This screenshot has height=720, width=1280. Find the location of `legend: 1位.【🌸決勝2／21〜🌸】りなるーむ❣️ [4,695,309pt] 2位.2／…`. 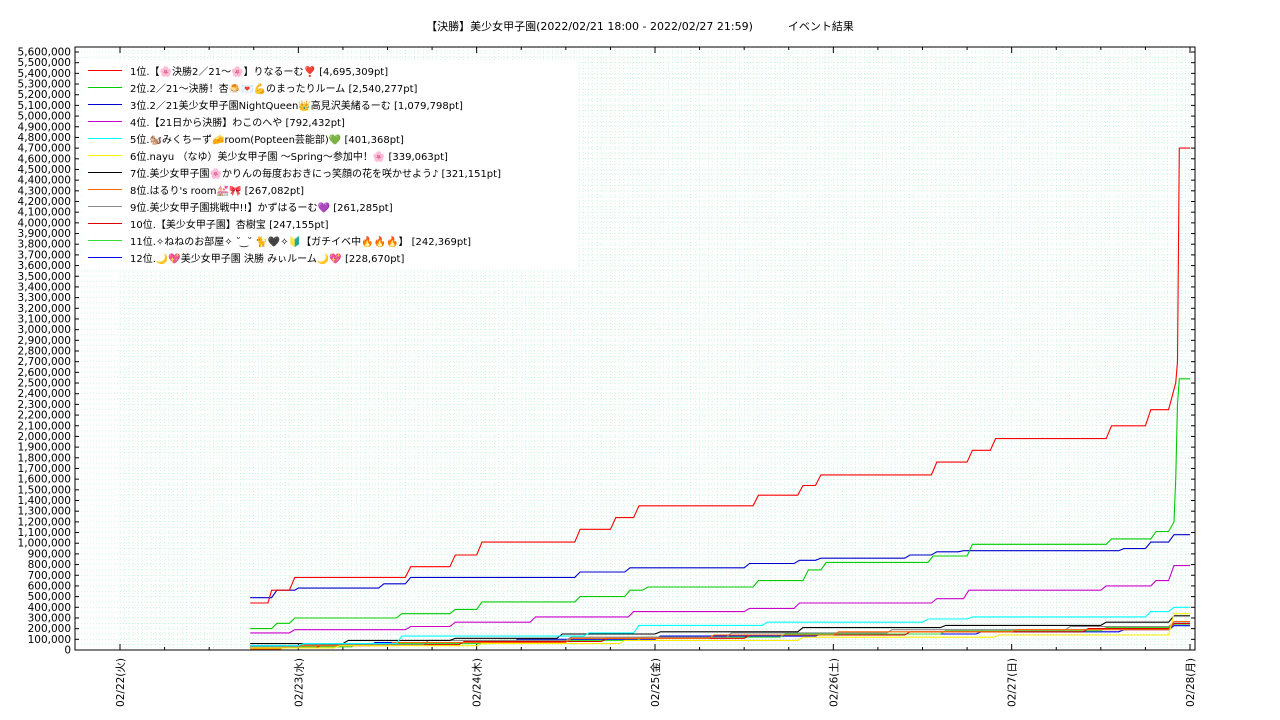

legend: 1位.【🌸決勝2／21〜🌸】りなるーむ❣️ [4,695,309pt] 2位.2／… is located at coordinates (329, 165).